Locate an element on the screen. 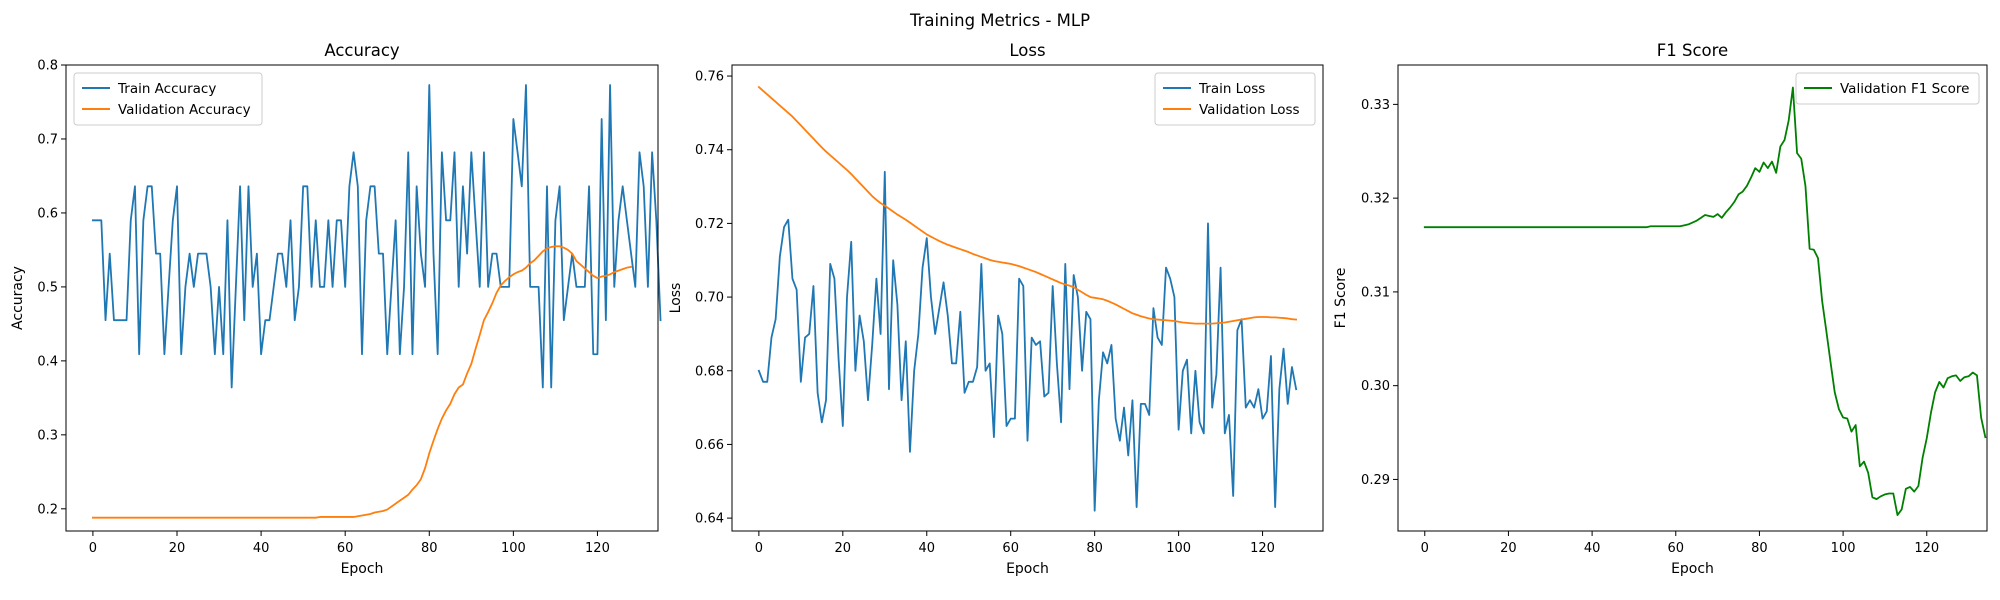 The image size is (2000, 600). legend: Validation F1 Score is located at coordinates (1887, 88).